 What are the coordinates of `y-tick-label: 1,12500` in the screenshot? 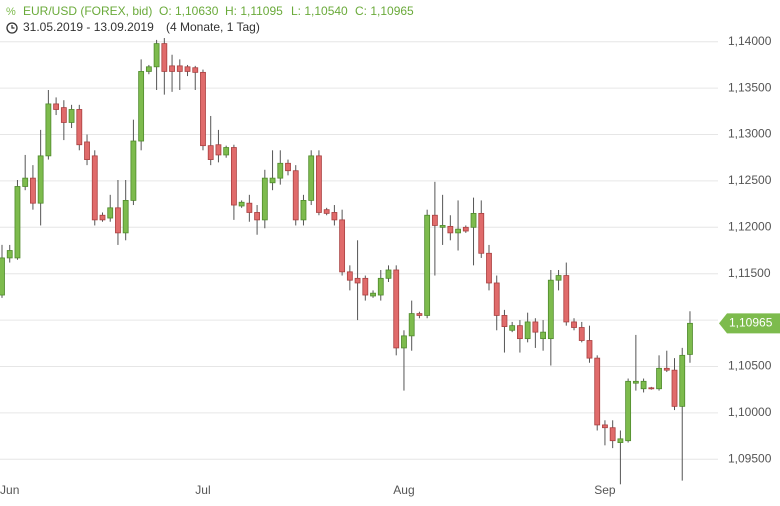 It's located at (750, 180).